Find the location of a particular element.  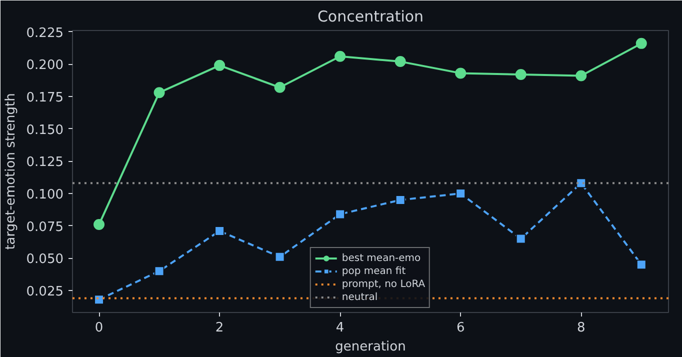

y-tick-label: 0.100 is located at coordinates (45, 194).